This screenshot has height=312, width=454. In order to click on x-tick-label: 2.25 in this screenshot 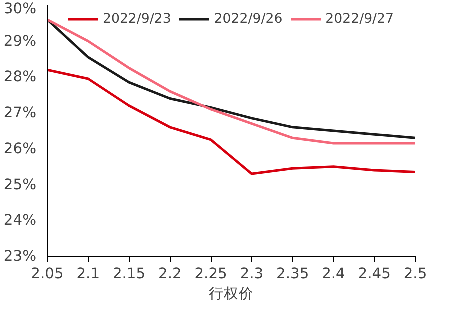, I will do `click(211, 274)`.